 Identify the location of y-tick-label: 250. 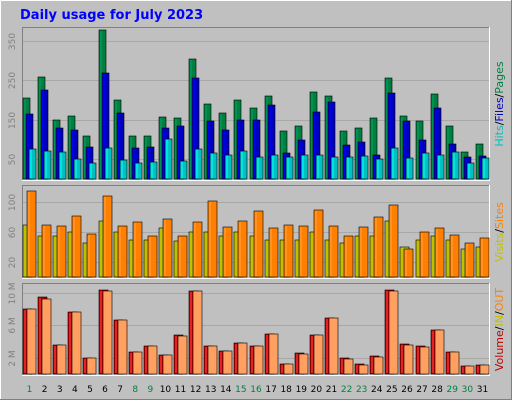
(13, 80).